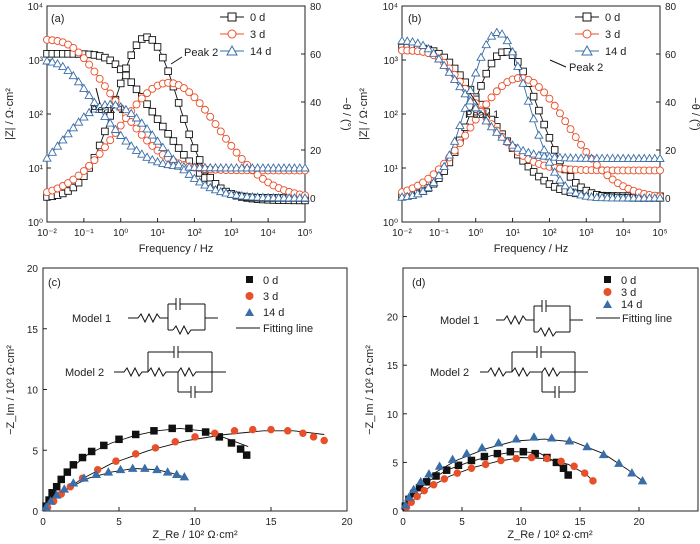 The height and width of the screenshot is (544, 700). I want to click on panel-a-label: (a), so click(57, 19).